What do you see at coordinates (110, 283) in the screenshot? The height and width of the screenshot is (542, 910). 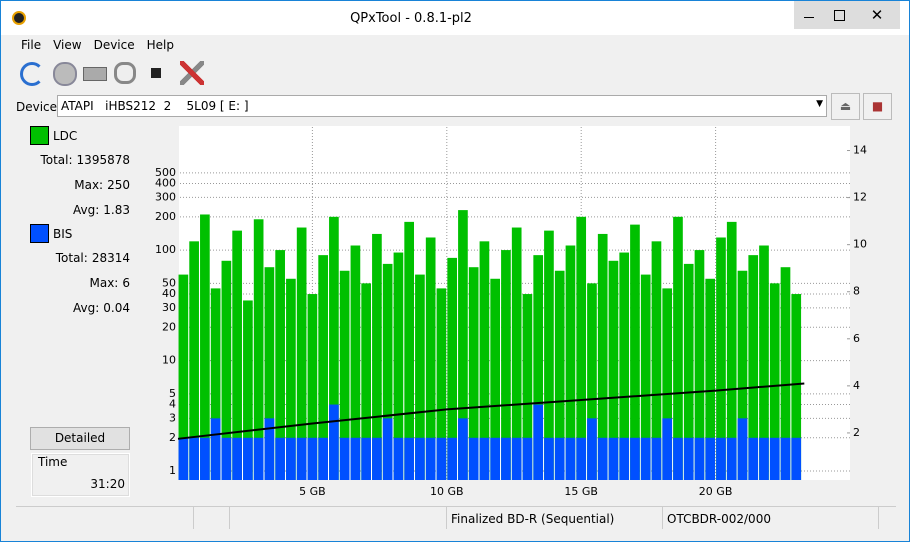 I see `bis-max: Max: 6` at bounding box center [110, 283].